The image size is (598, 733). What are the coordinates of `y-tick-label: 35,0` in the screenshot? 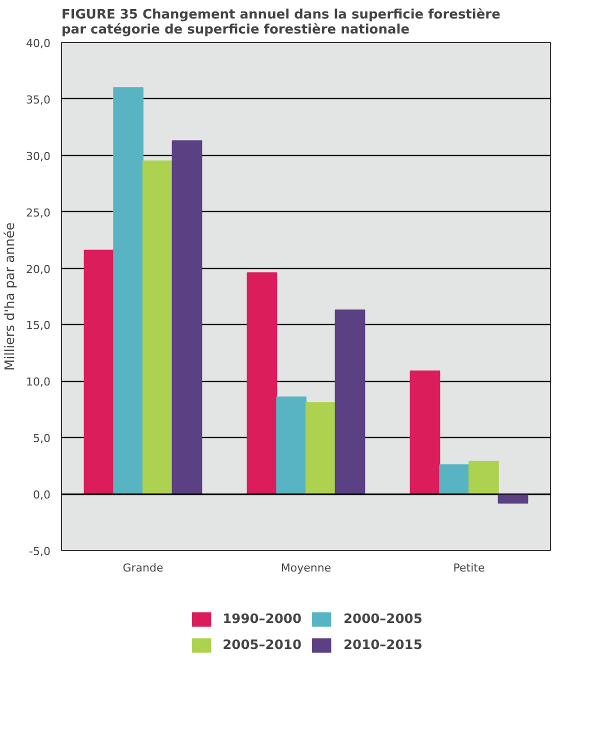 It's located at (38, 99).